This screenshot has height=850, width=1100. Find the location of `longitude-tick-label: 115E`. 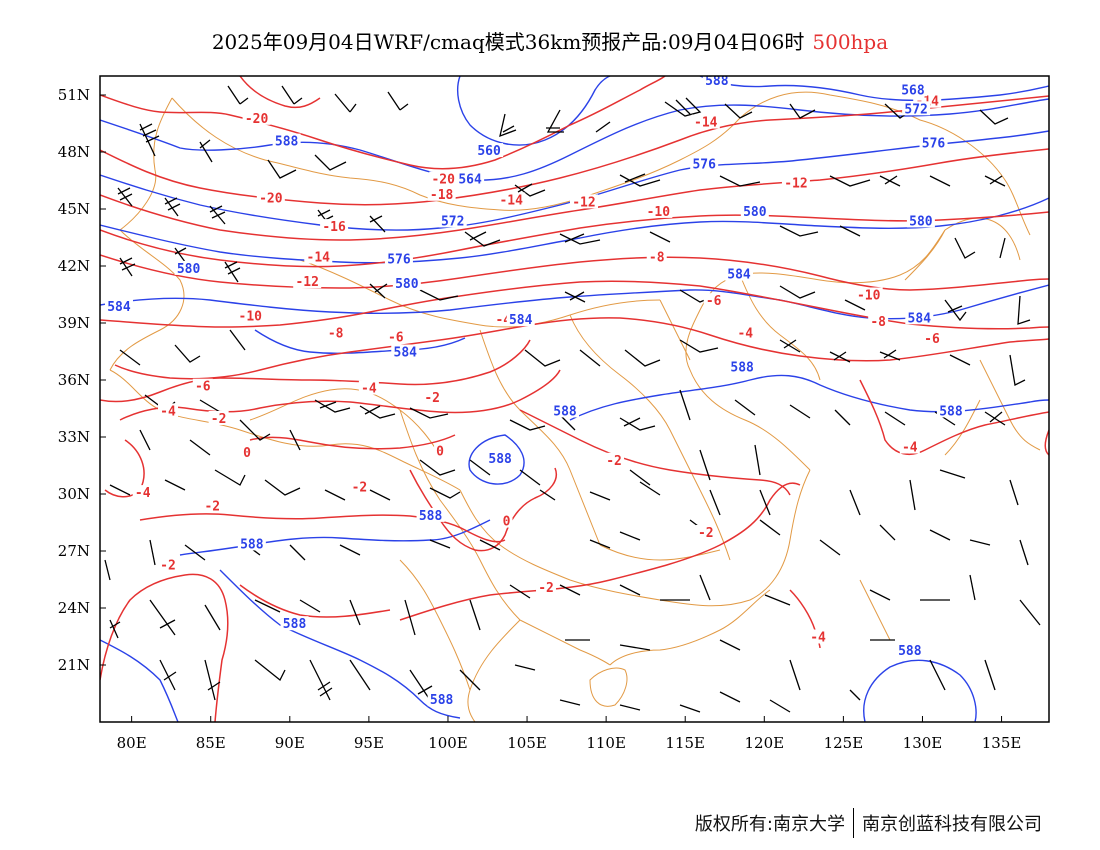

longitude-tick-label: 115E is located at coordinates (685, 743).